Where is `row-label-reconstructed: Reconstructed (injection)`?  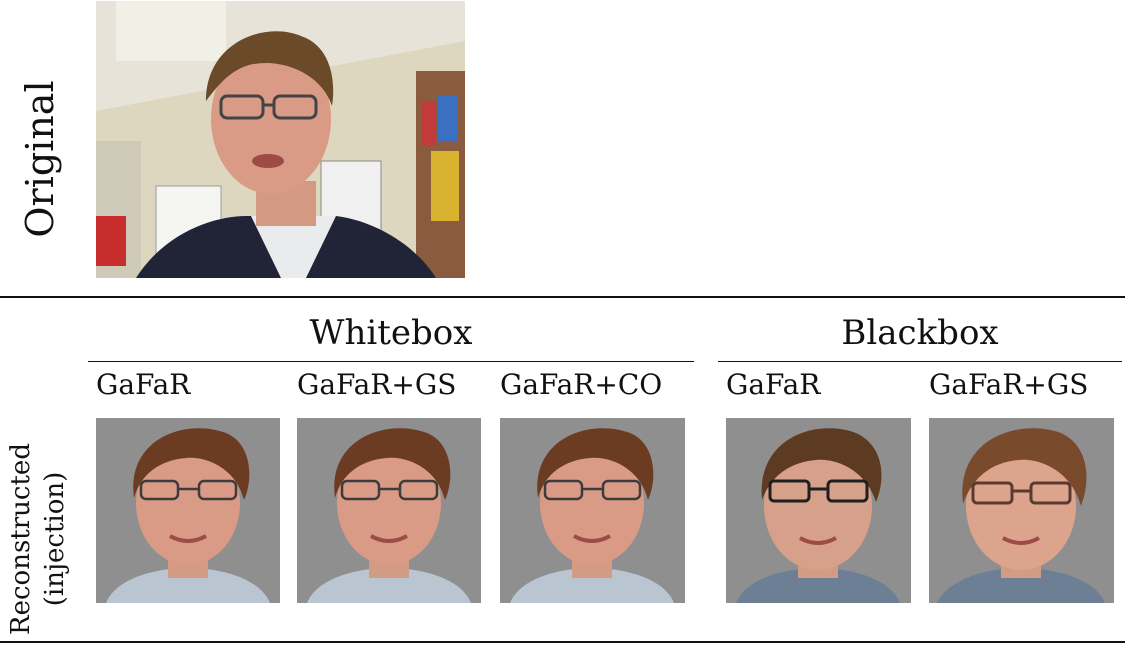
row-label-reconstructed: Reconstructed (injection) is located at coordinates (45, 539).